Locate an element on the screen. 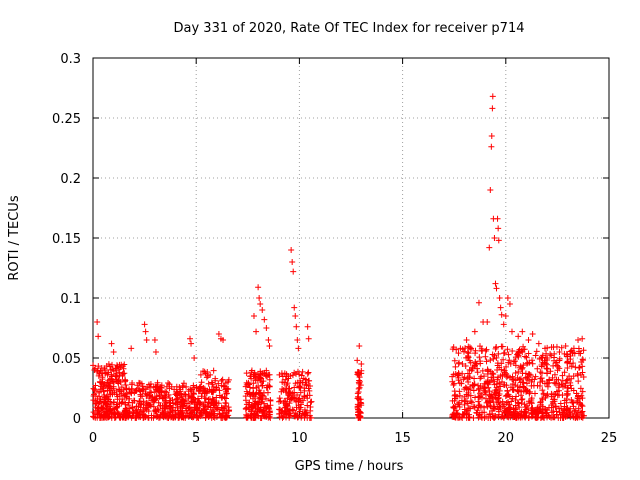 This screenshot has height=480, width=640. y-tick-label: 0.1 is located at coordinates (70, 299).